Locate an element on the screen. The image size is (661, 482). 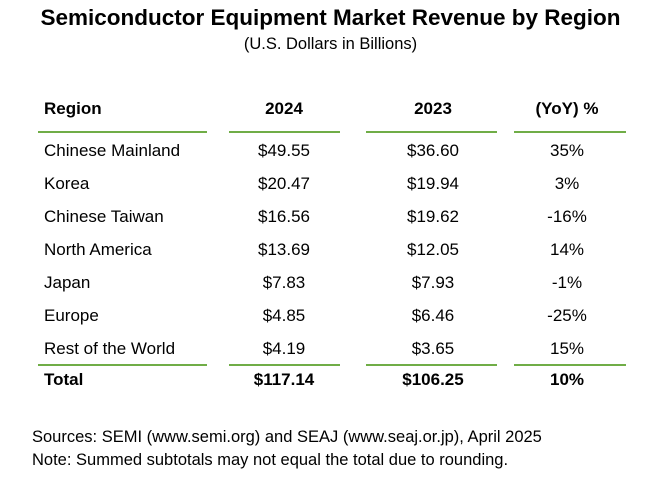
cell-year-2023: $19.62 is located at coordinates (433, 216).